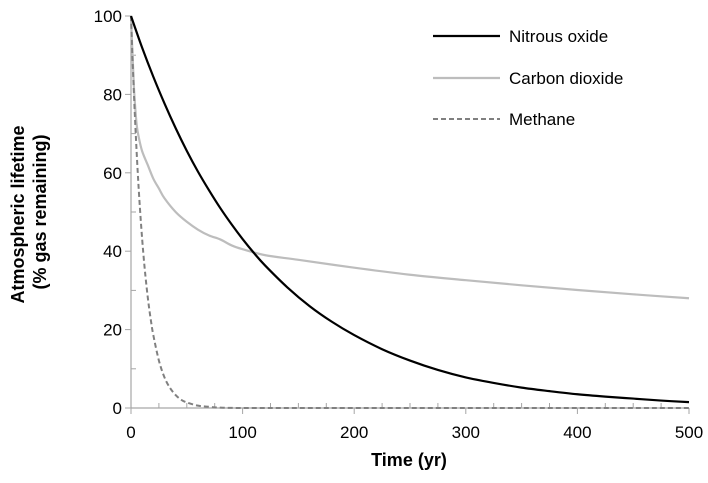 The height and width of the screenshot is (483, 708). I want to click on y-tick-label: 20, so click(112, 330).